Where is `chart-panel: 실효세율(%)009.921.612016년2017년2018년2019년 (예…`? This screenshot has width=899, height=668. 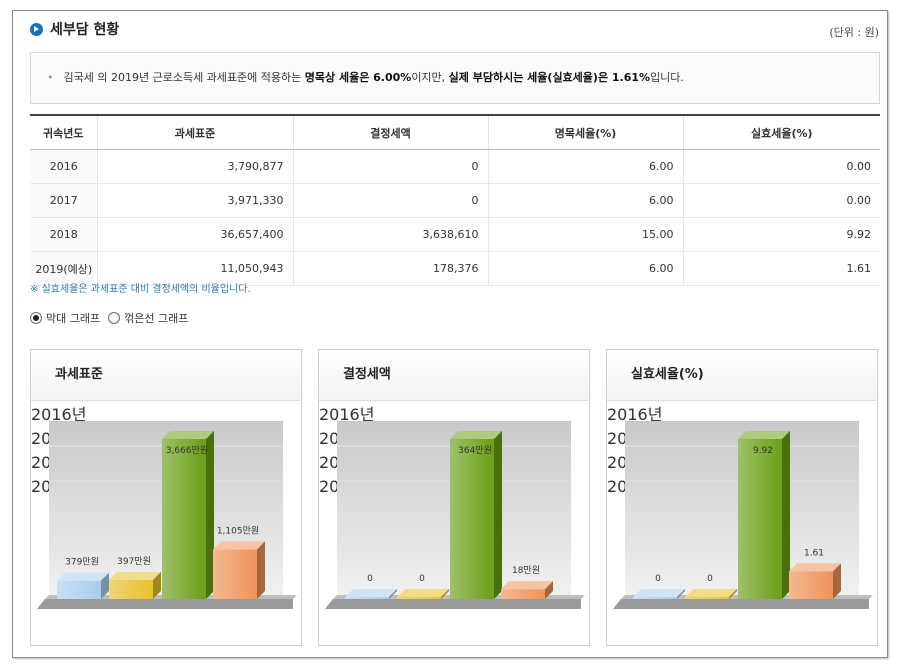
chart-panel: 실효세율(%)009.921.612016년2017년2018년2019년 (예… is located at coordinates (742, 497).